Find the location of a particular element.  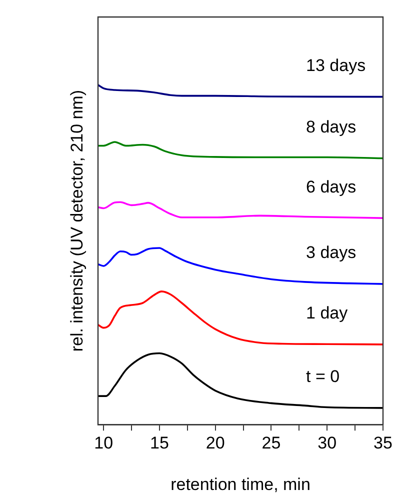

series-label: 6 days is located at coordinates (331, 186).